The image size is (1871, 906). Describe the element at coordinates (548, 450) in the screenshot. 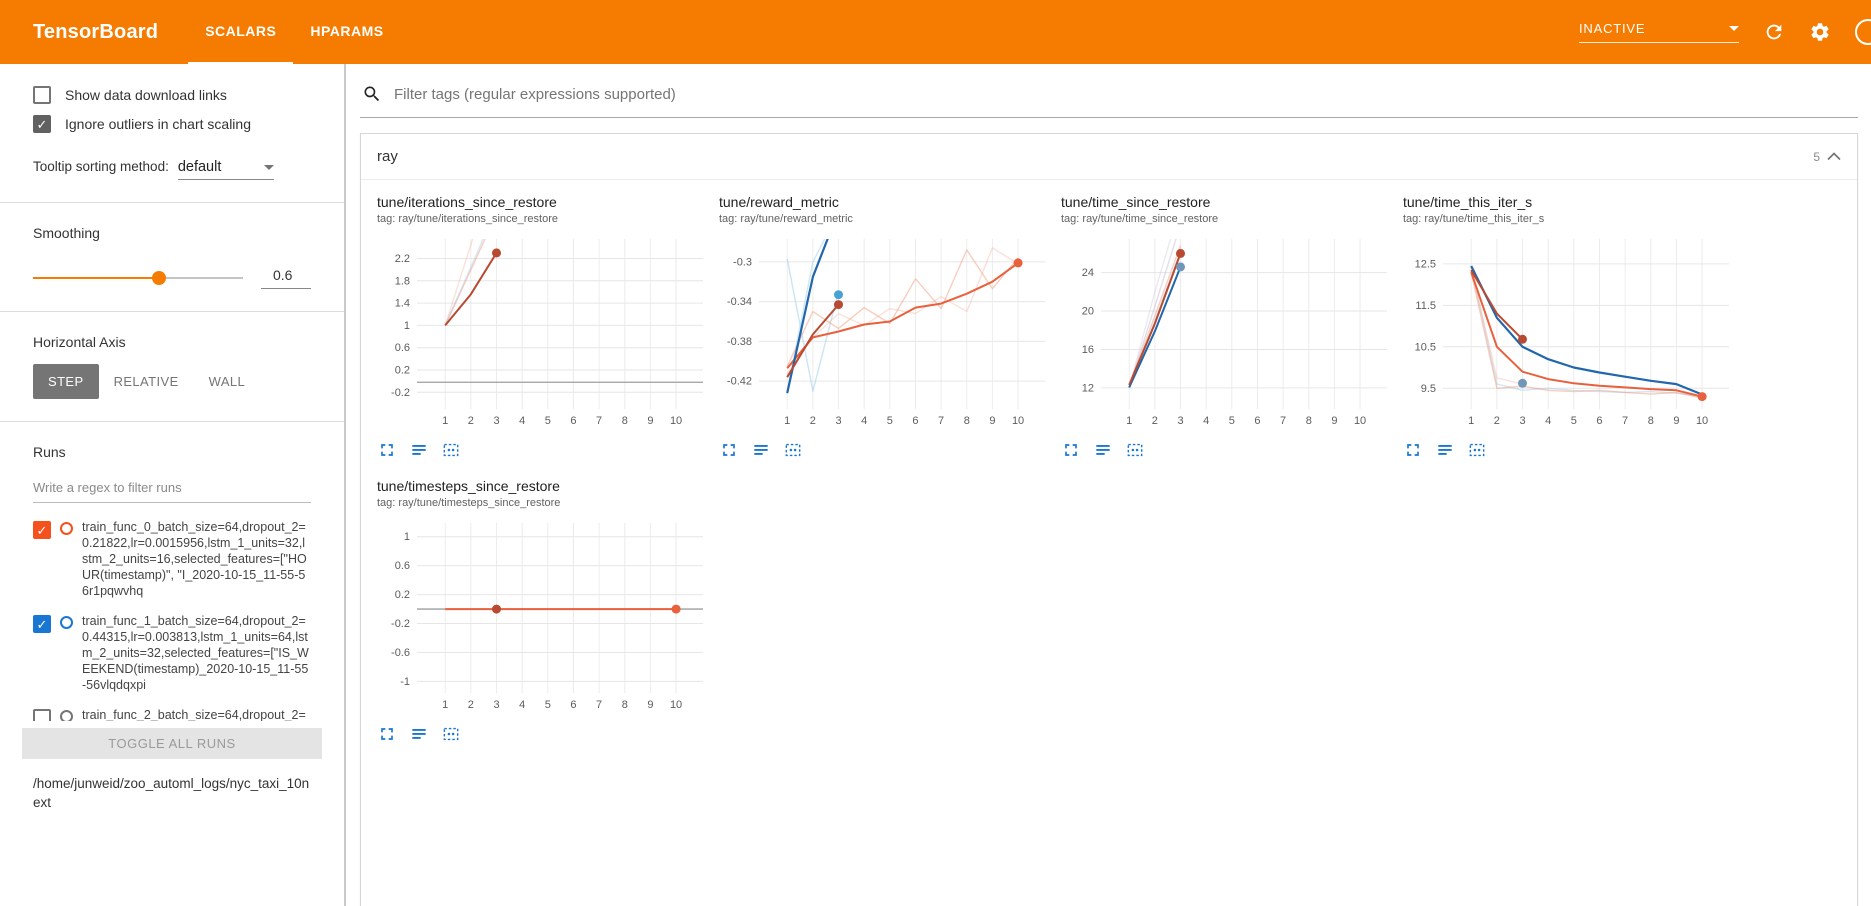

I see `chart-toolbar` at that location.